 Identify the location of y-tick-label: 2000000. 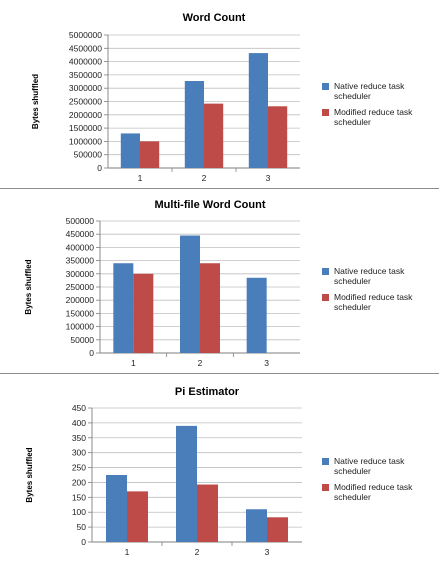
(85, 115).